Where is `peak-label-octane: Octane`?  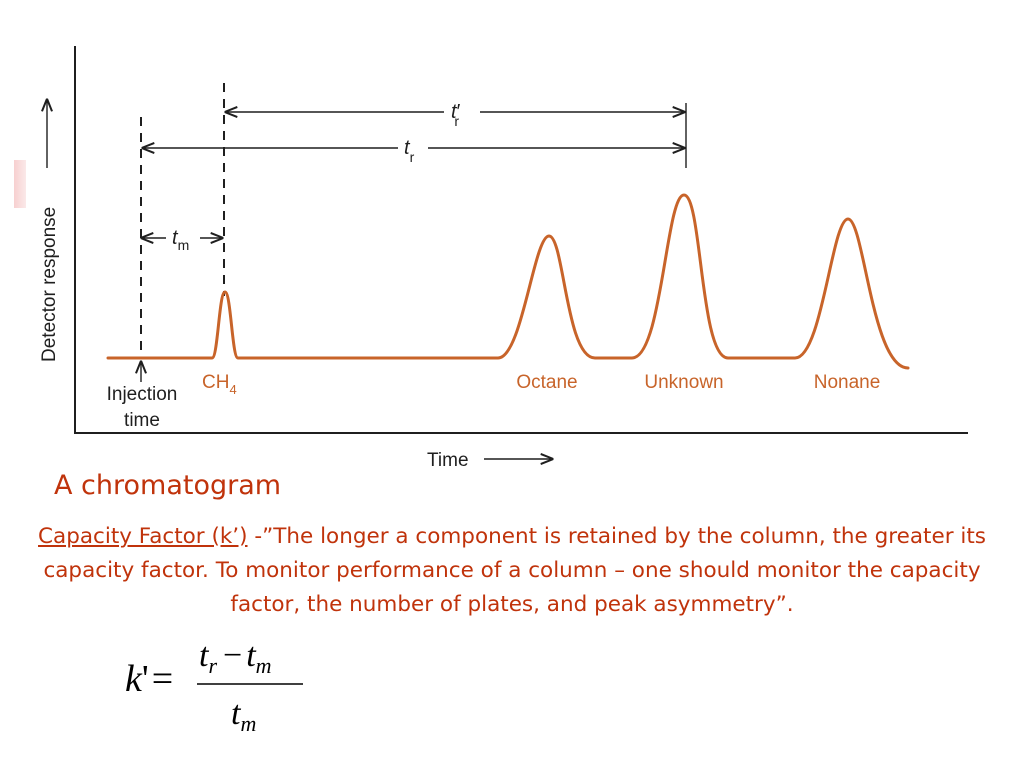 peak-label-octane: Octane is located at coordinates (546, 382).